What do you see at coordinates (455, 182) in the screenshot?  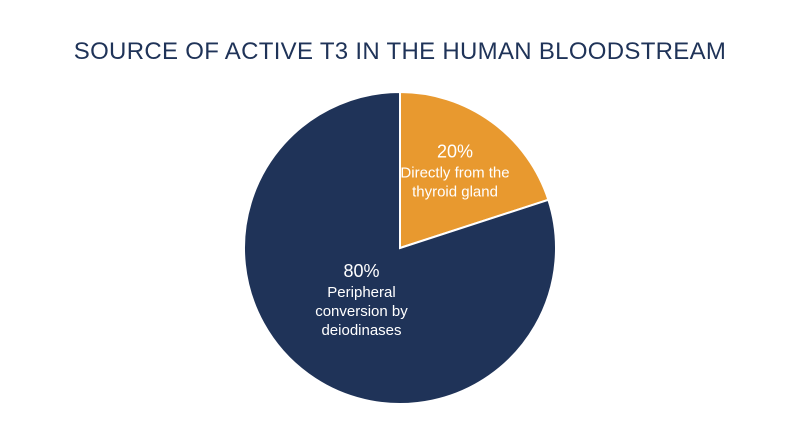 I see `category-label: Directly from the thyroid gland` at bounding box center [455, 182].